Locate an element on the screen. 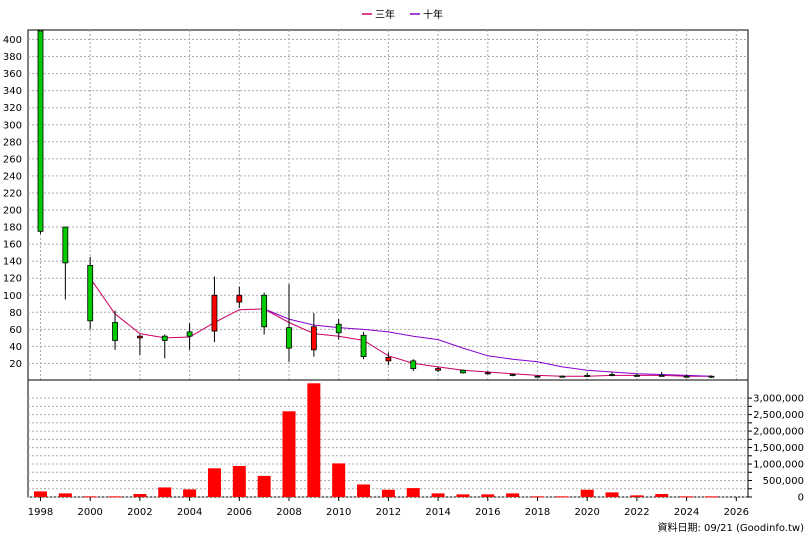  moving-average-line is located at coordinates (400, 327).